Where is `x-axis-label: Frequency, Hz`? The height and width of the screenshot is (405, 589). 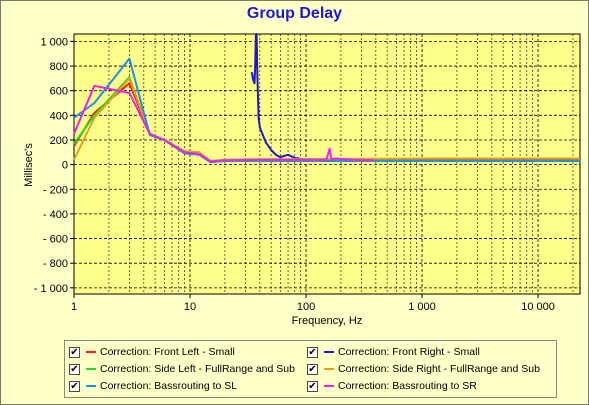
x-axis-label: Frequency, Hz is located at coordinates (327, 321).